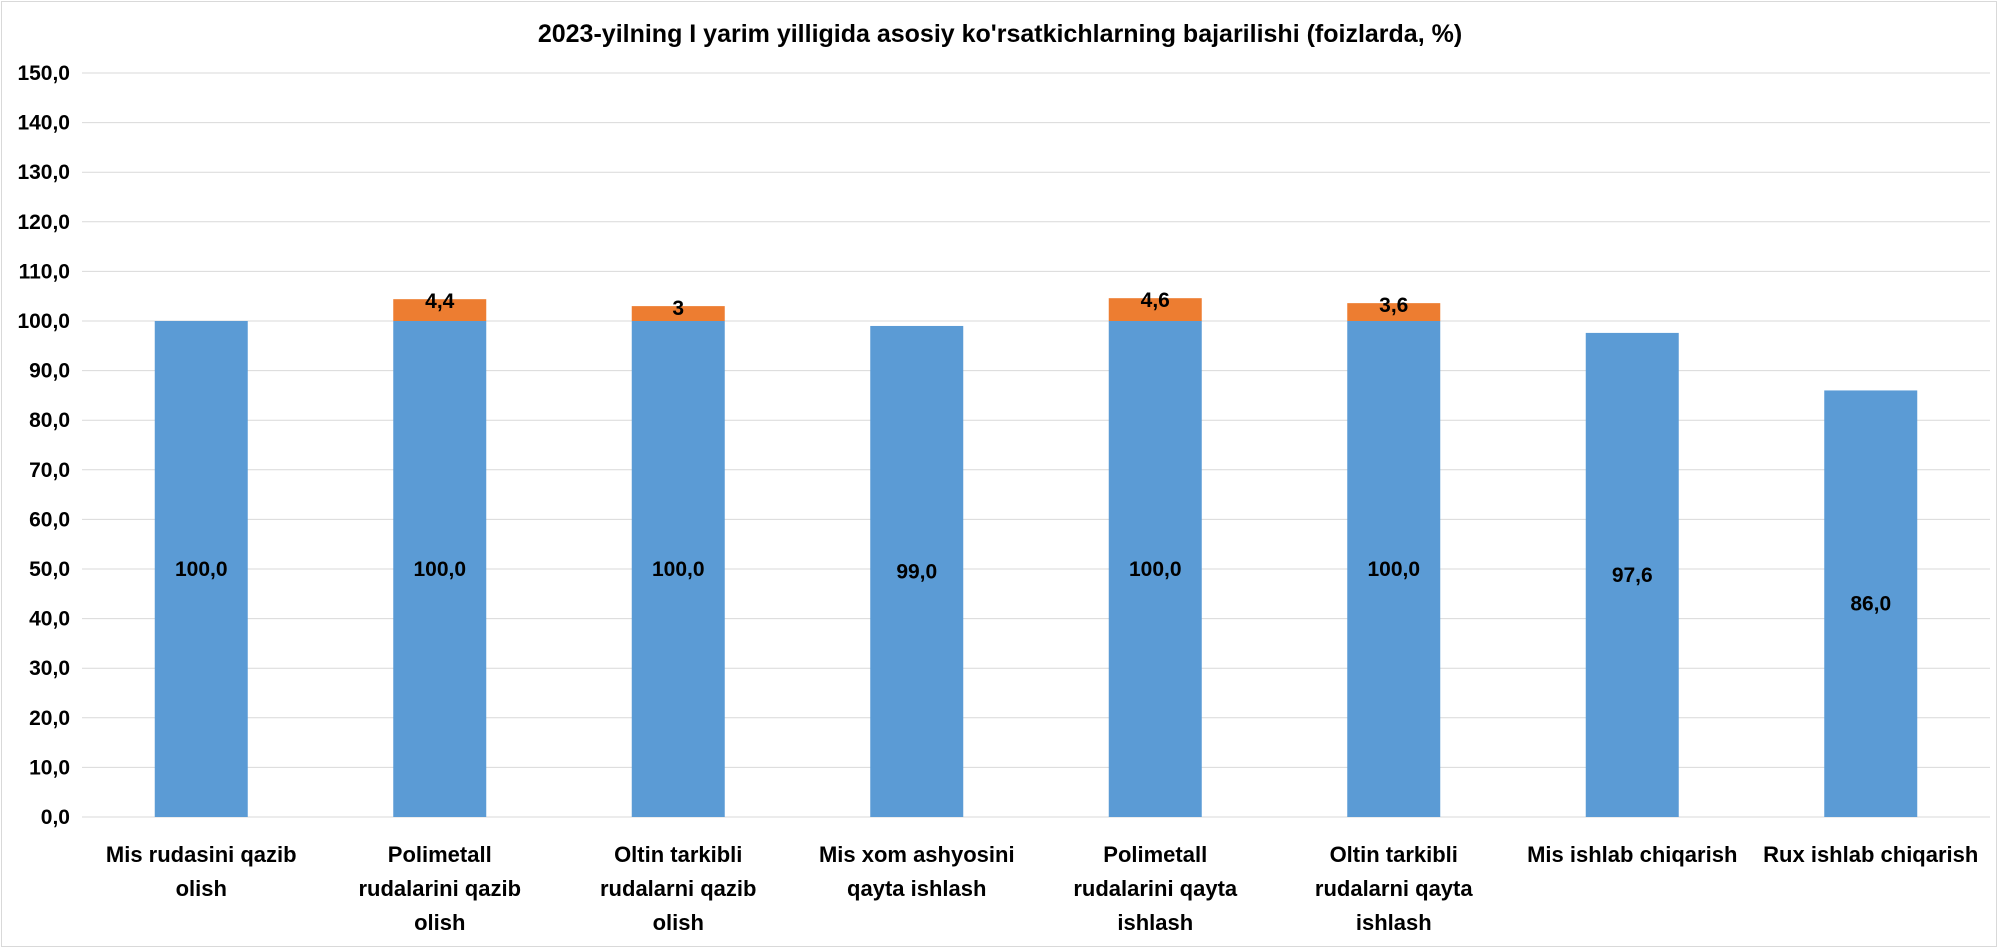 This screenshot has height=950, width=2000. I want to click on y-tick-label: 140,0, so click(43, 123).